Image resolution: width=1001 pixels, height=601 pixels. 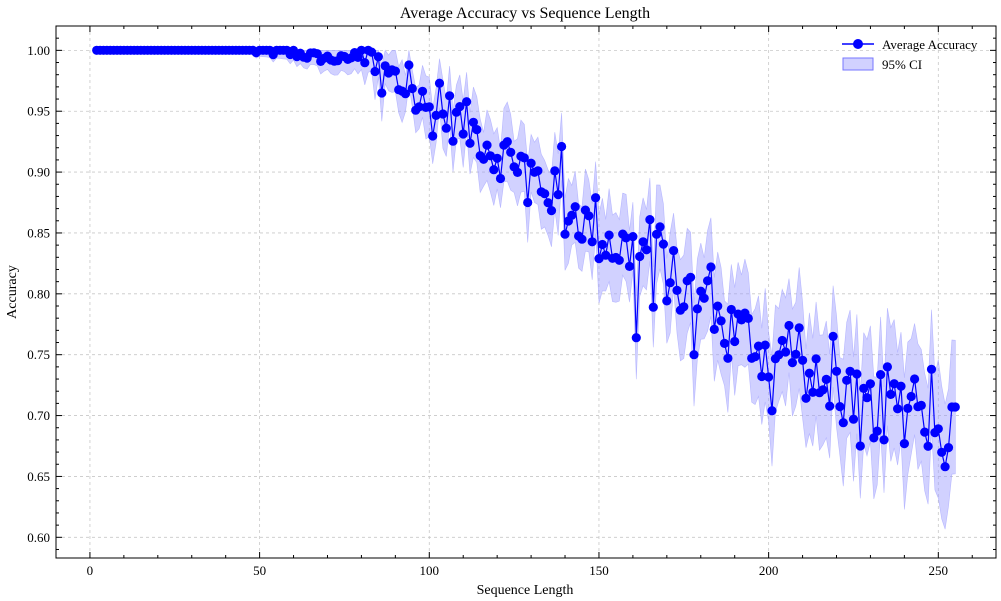 What do you see at coordinates (902, 64) in the screenshot?
I see `legend-label-ci: 95% CI` at bounding box center [902, 64].